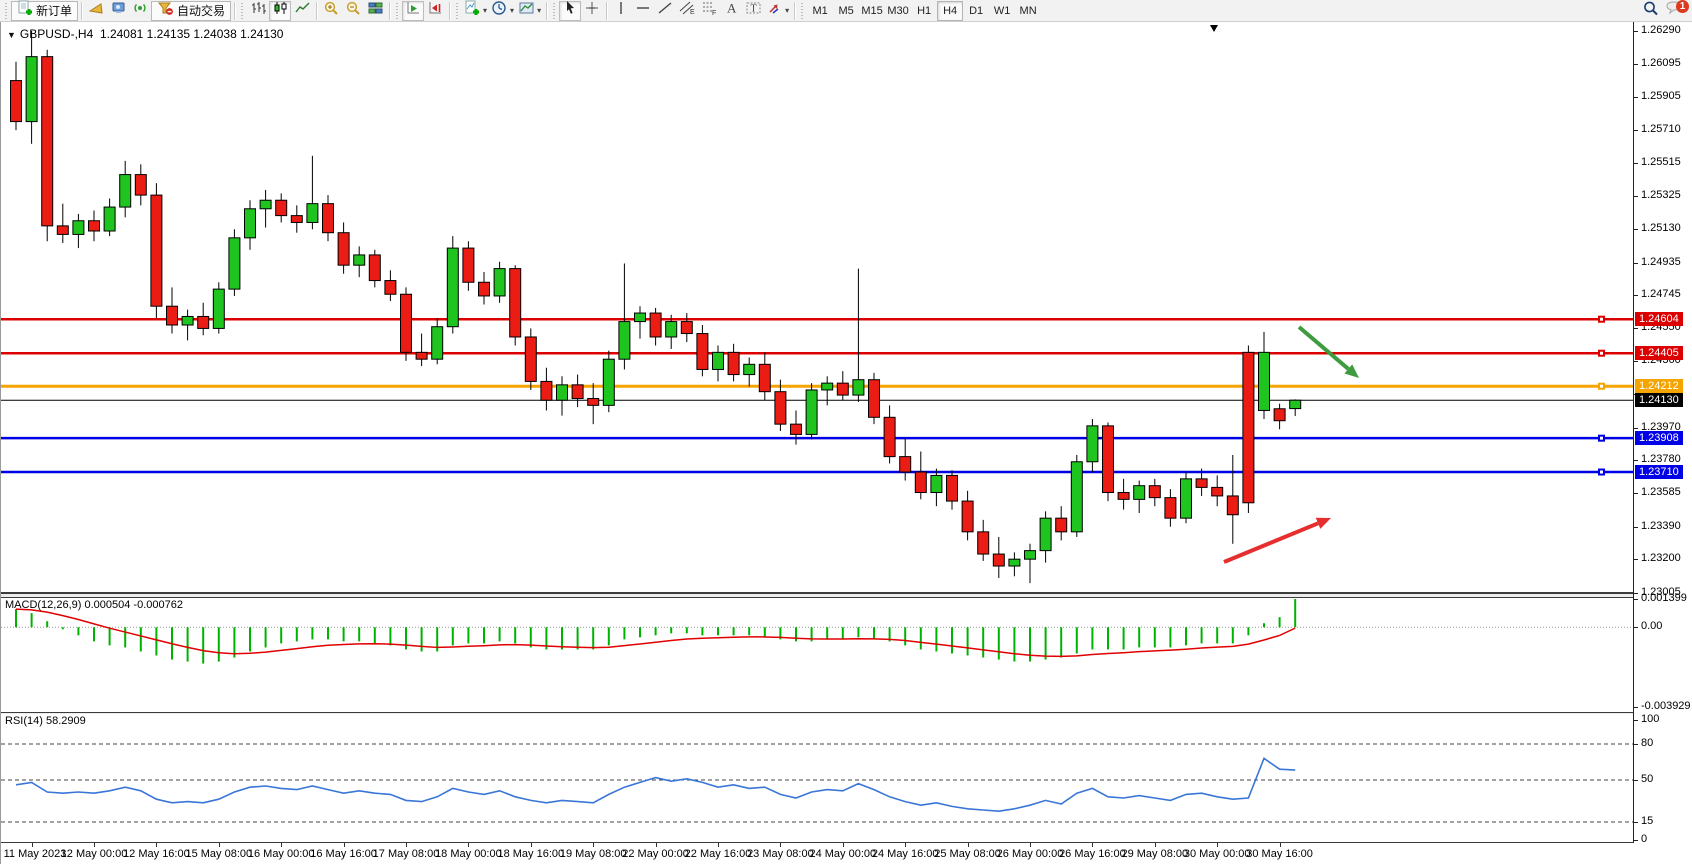 This screenshot has height=864, width=1692. Describe the element at coordinates (468, 854) in the screenshot. I see `time-axis-label: 18 May 00:00` at that location.